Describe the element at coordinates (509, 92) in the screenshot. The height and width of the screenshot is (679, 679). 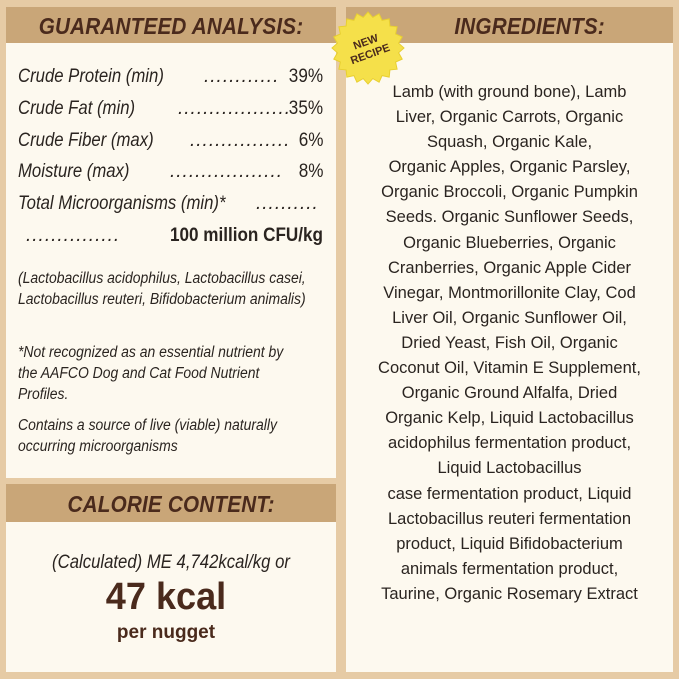
I see `ingredient-line: Lamb (with ground bone), Lamb` at that location.